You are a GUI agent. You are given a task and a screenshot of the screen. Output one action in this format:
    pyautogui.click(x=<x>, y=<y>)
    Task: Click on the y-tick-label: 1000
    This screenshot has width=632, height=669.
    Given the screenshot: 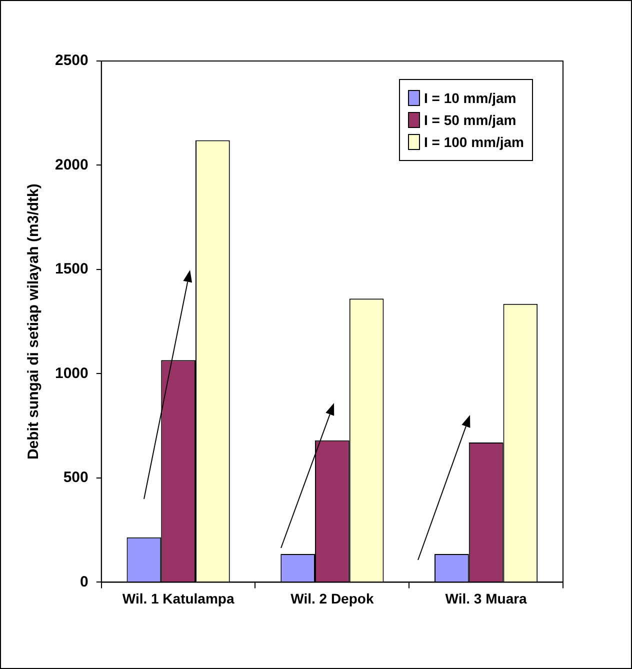 What is the action you would take?
    pyautogui.click(x=71, y=373)
    